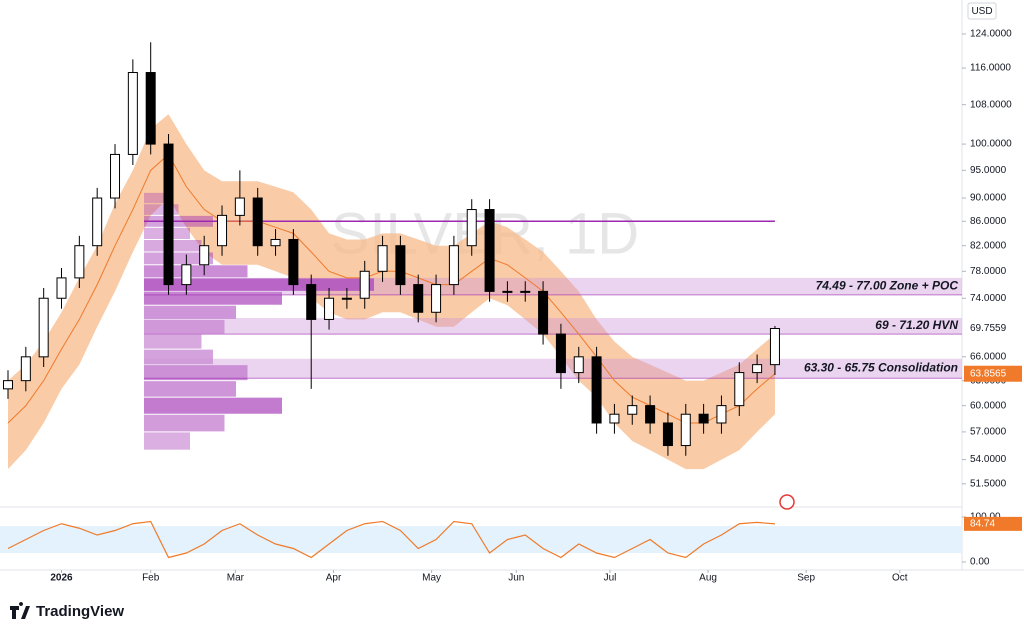 This screenshot has width=1024, height=635. I want to click on last-price-tag, so click(993, 328).